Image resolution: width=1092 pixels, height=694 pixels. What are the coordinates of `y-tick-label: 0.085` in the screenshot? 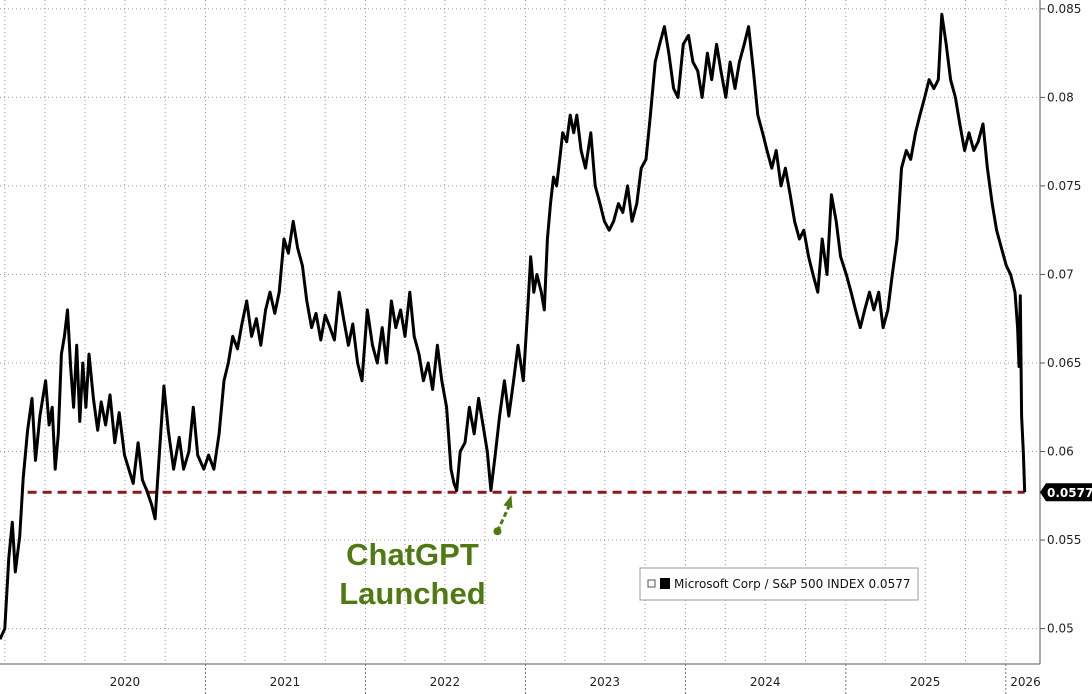 It's located at (1064, 9).